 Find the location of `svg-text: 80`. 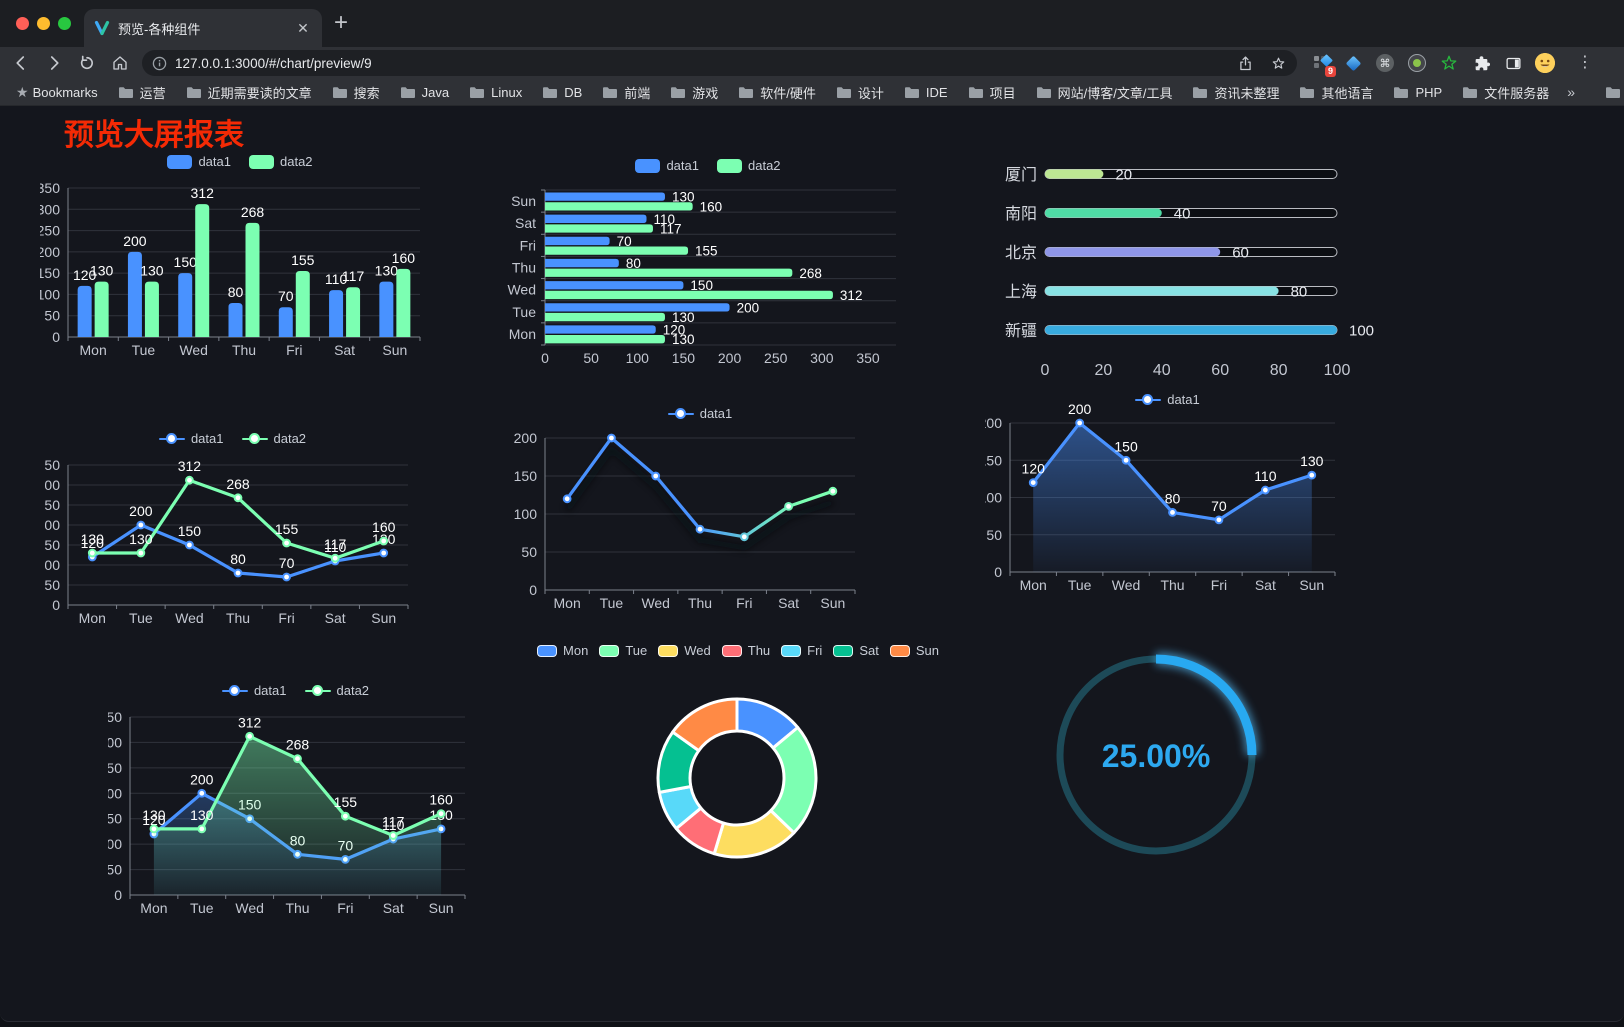

svg-text: 80 is located at coordinates (1279, 370).